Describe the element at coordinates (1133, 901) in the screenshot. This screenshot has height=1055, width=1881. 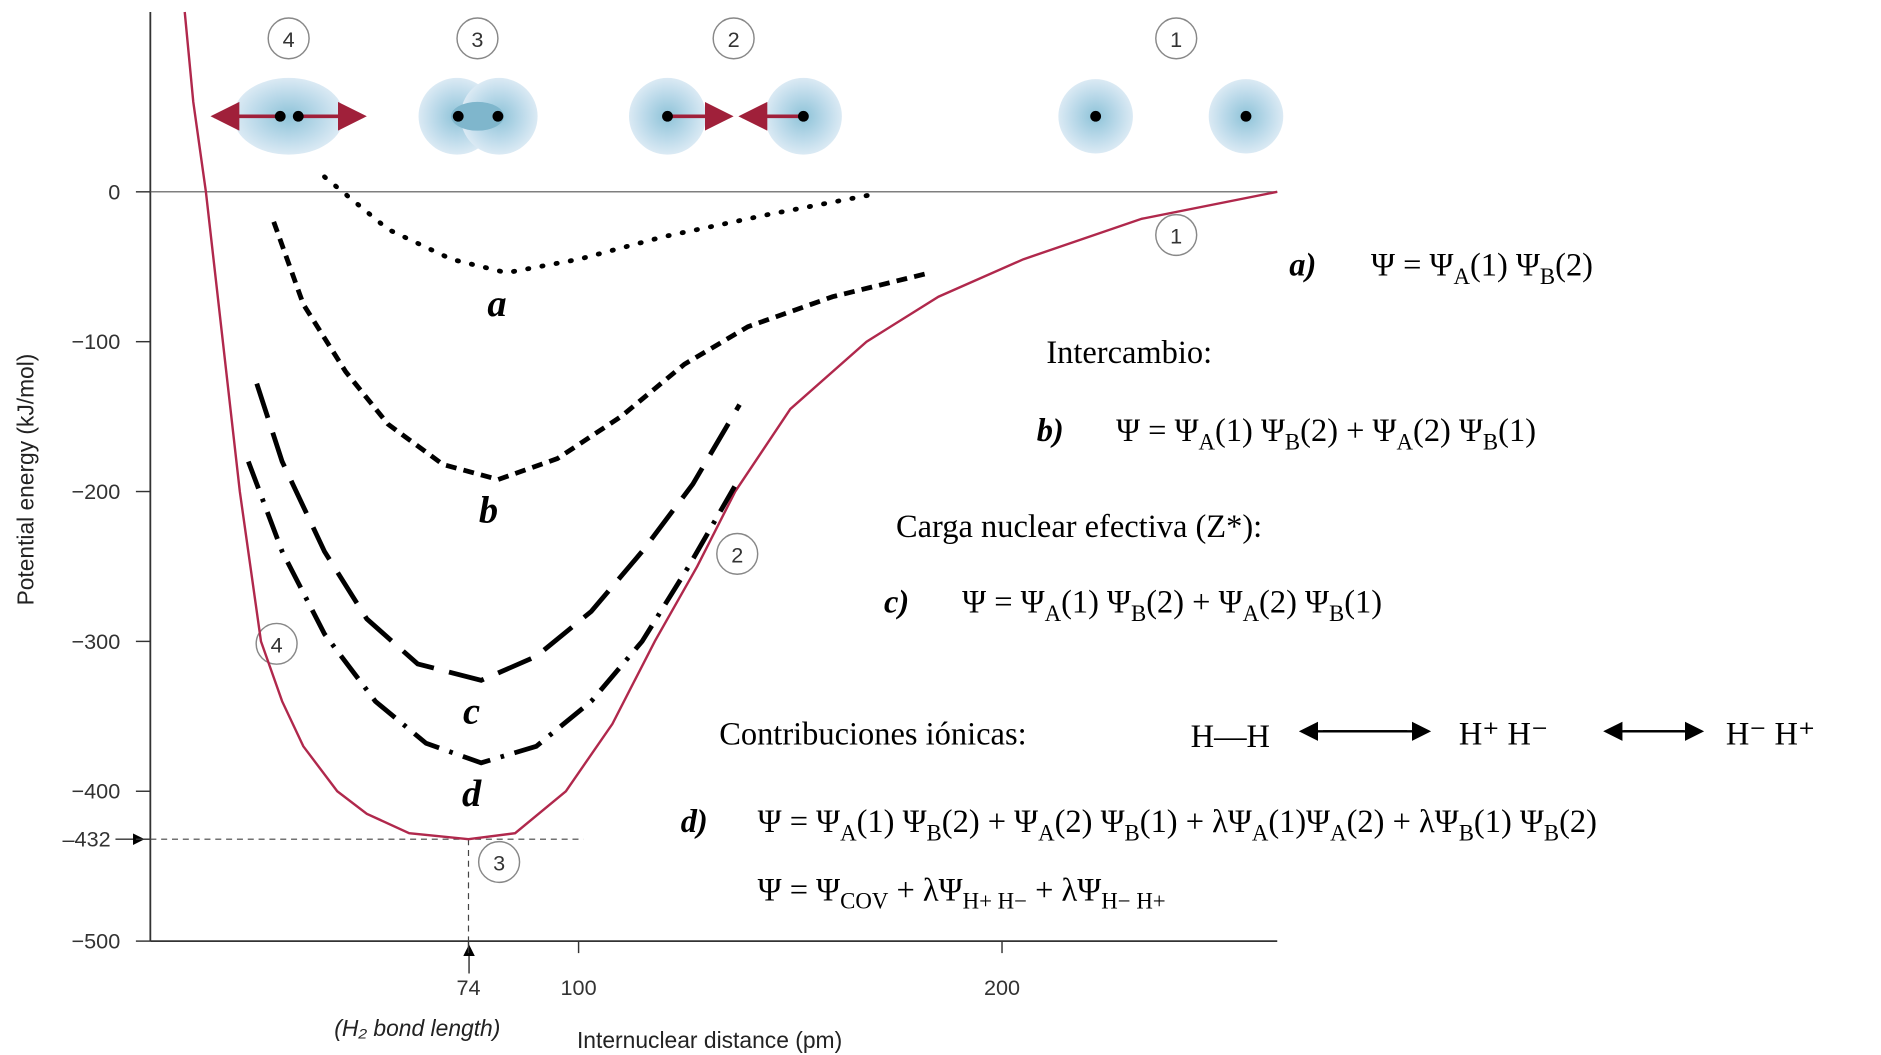
I see `equation-subscript: H− H+` at that location.